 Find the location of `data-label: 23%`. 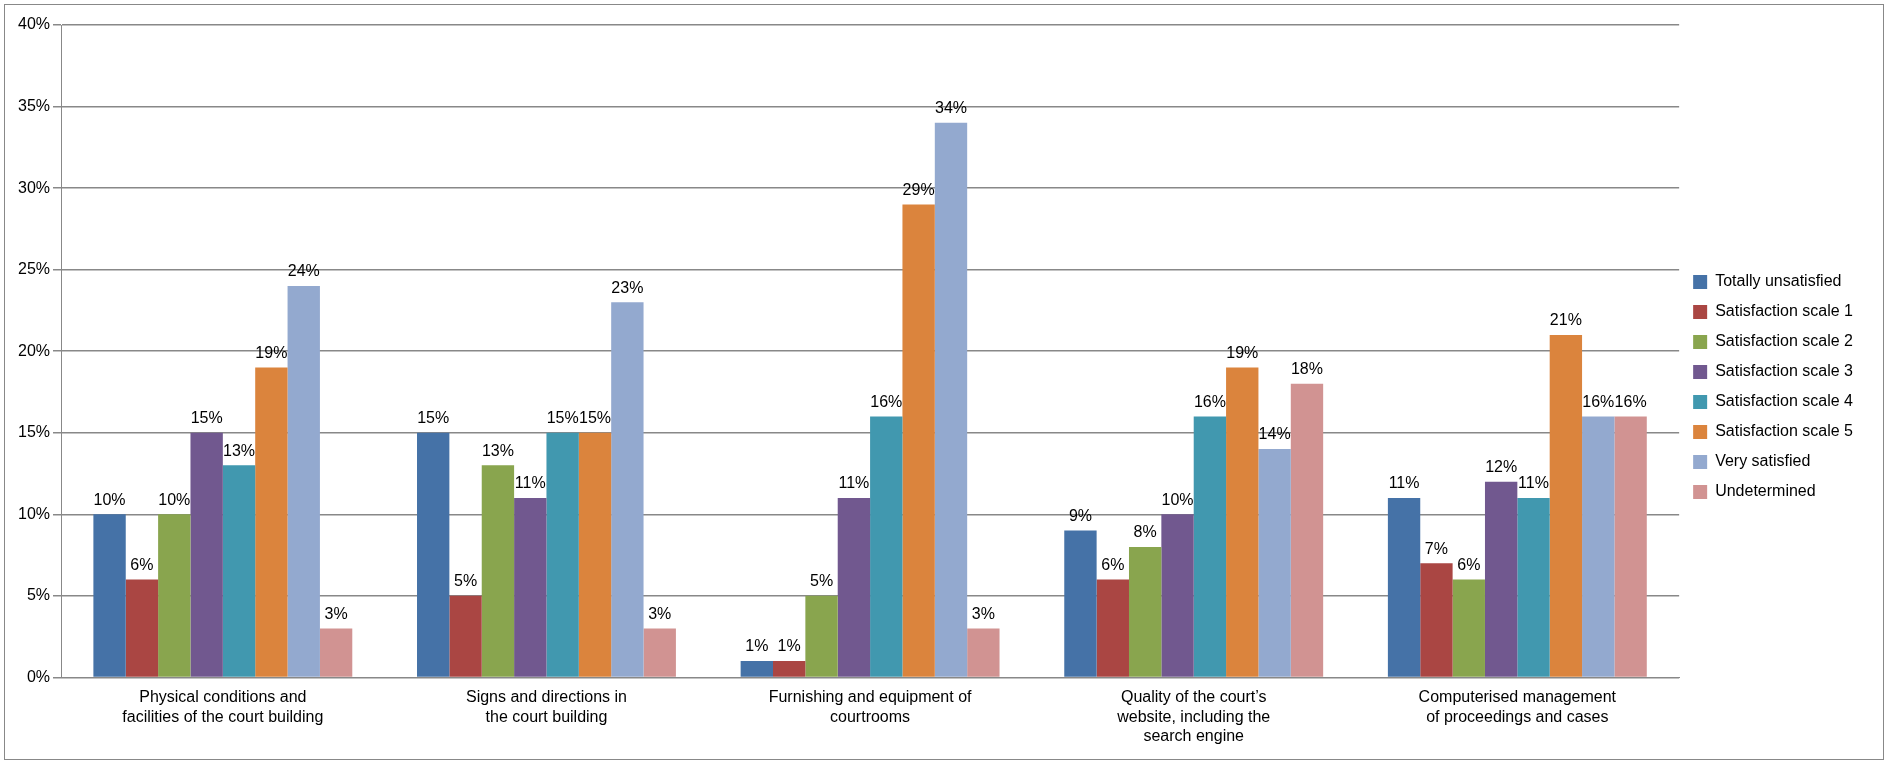

data-label: 23% is located at coordinates (627, 287).